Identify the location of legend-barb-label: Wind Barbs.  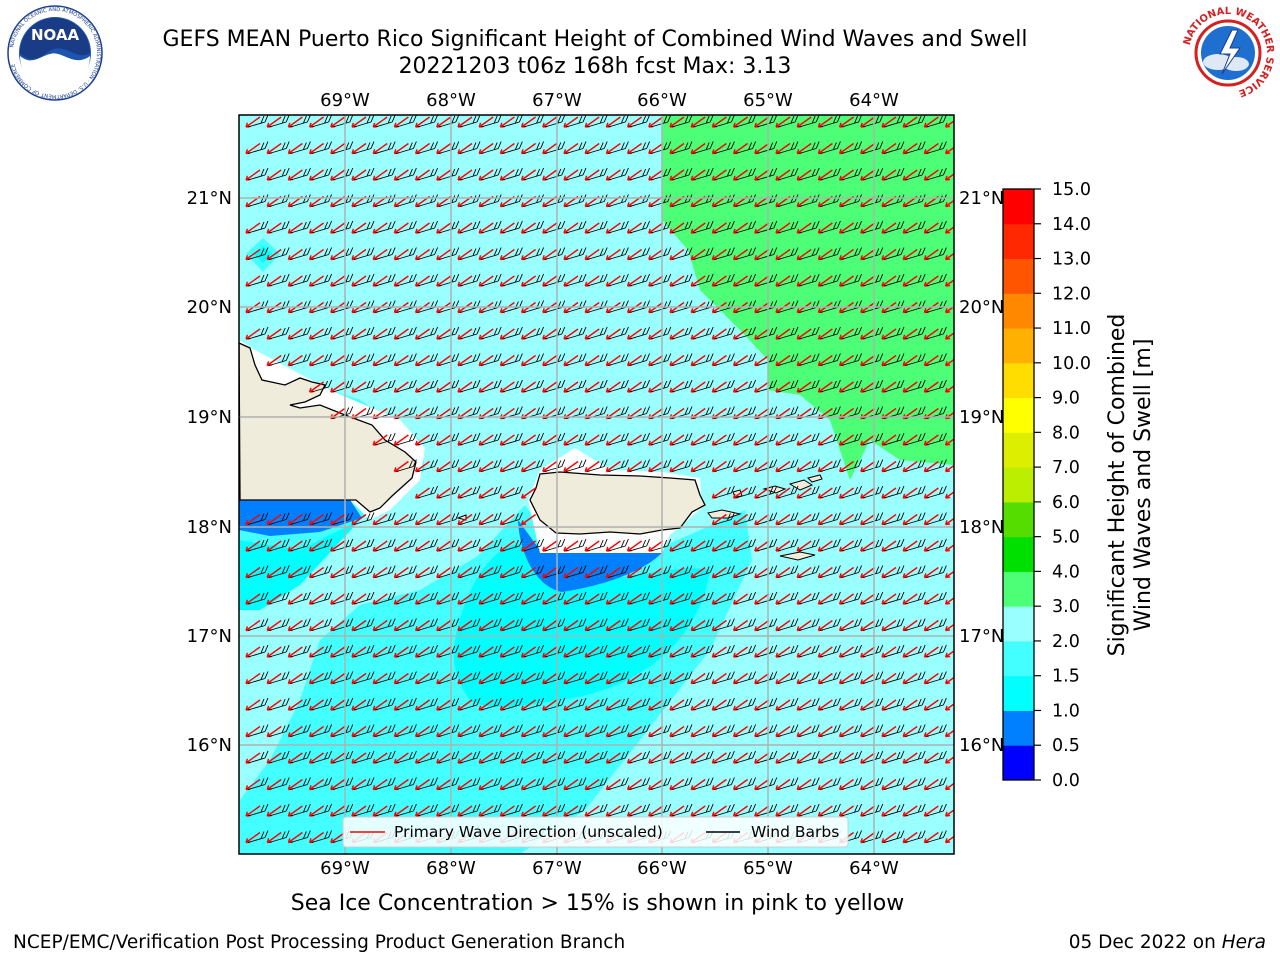
(795, 832).